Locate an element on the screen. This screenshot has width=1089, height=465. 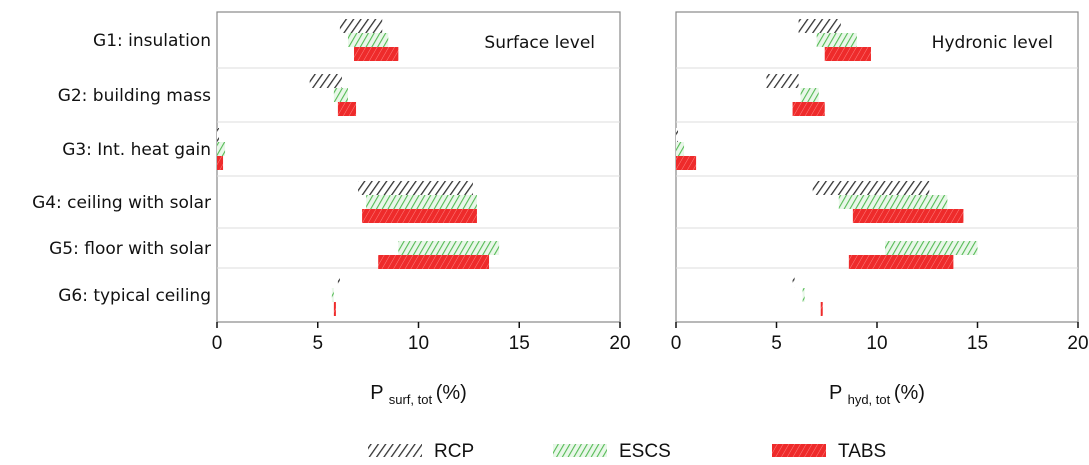
x-axis-title: P hyd, tot (%) is located at coordinates (877, 394).